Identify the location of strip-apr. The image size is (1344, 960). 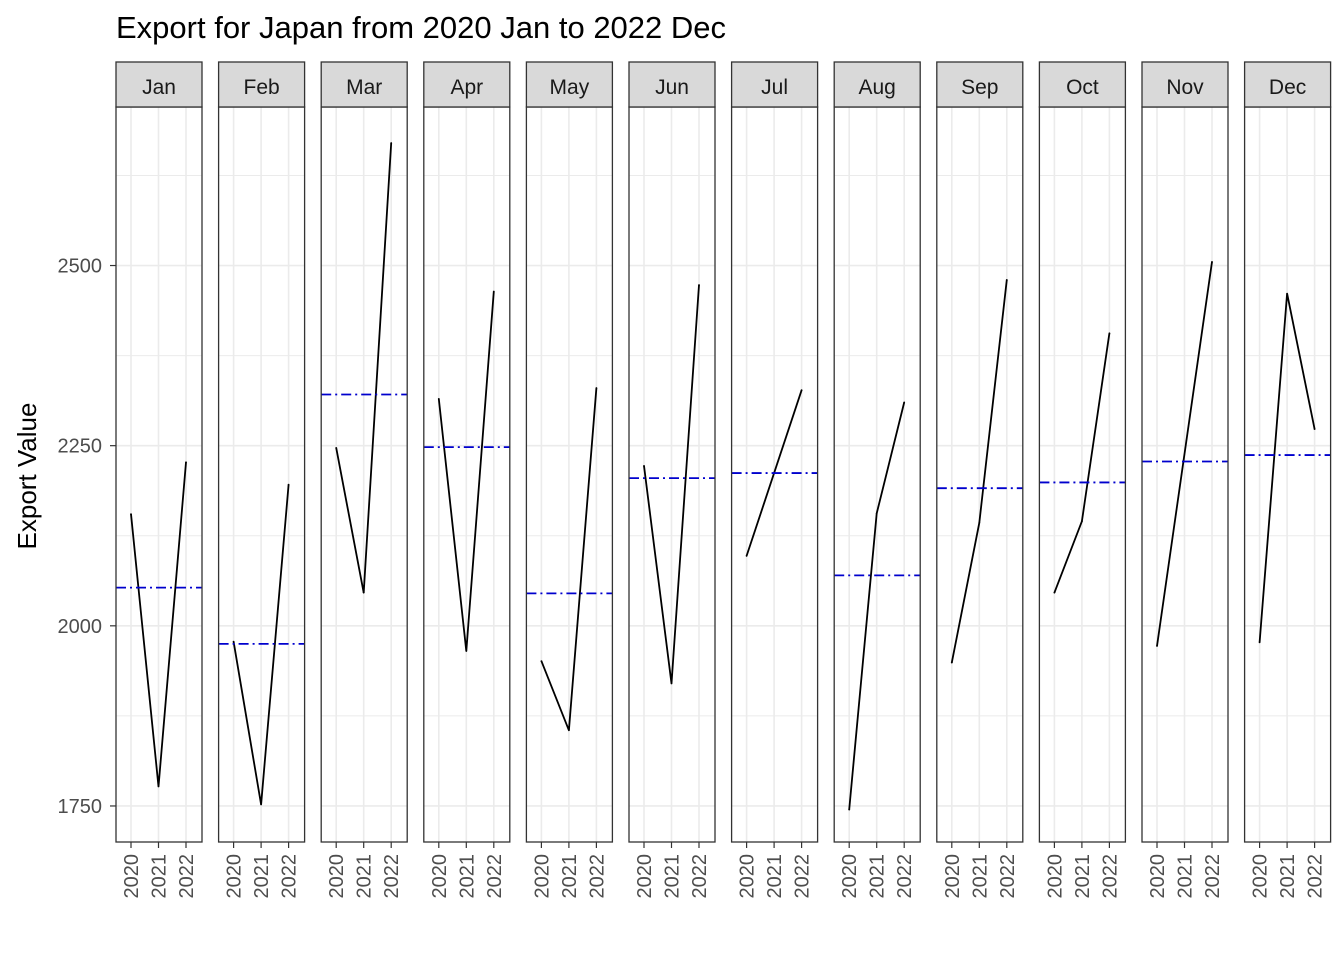
(467, 84).